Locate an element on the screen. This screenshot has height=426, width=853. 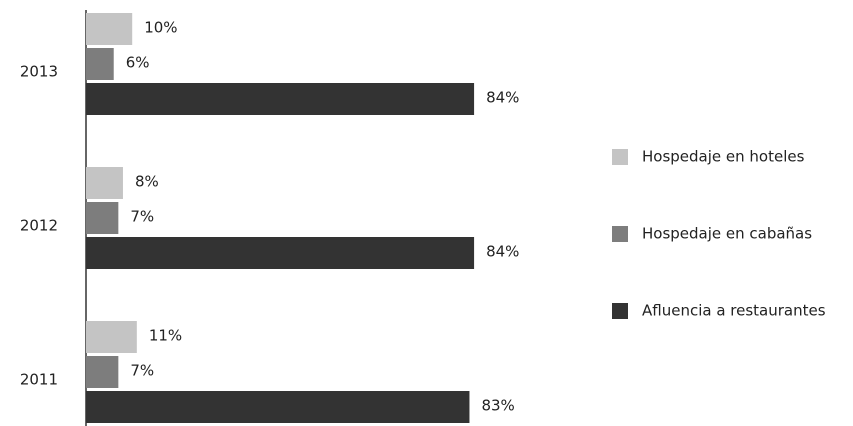
legend-label: Hospedaje en cabañas is located at coordinates (727, 234).